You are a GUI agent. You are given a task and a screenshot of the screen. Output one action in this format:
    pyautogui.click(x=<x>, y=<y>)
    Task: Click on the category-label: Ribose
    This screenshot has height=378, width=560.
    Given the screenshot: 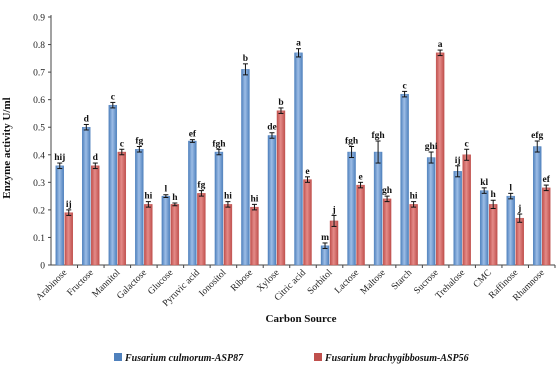 What is the action you would take?
    pyautogui.click(x=242, y=281)
    